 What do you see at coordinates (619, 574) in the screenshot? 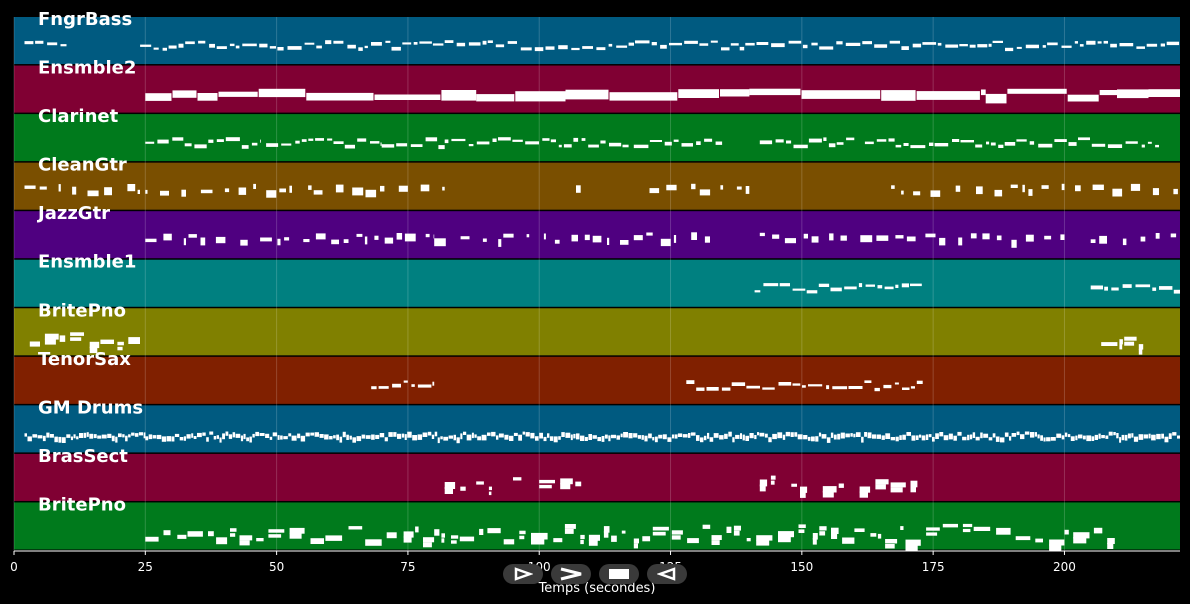
I see `stop-button` at bounding box center [619, 574].